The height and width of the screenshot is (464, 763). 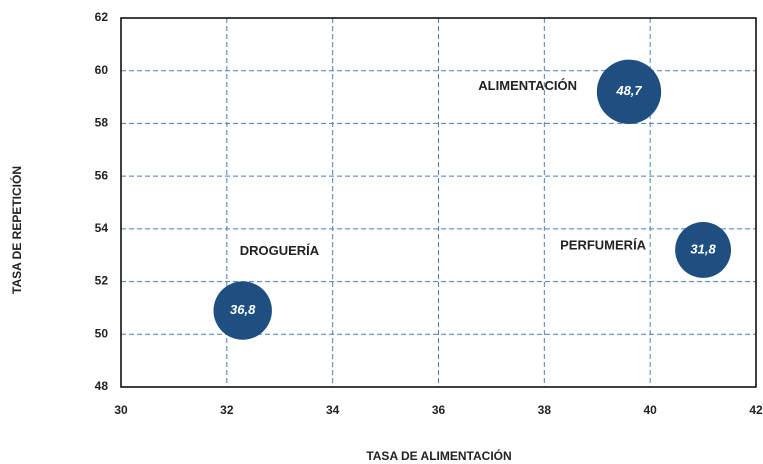 I want to click on x-tick-label: 34, so click(x=333, y=410).